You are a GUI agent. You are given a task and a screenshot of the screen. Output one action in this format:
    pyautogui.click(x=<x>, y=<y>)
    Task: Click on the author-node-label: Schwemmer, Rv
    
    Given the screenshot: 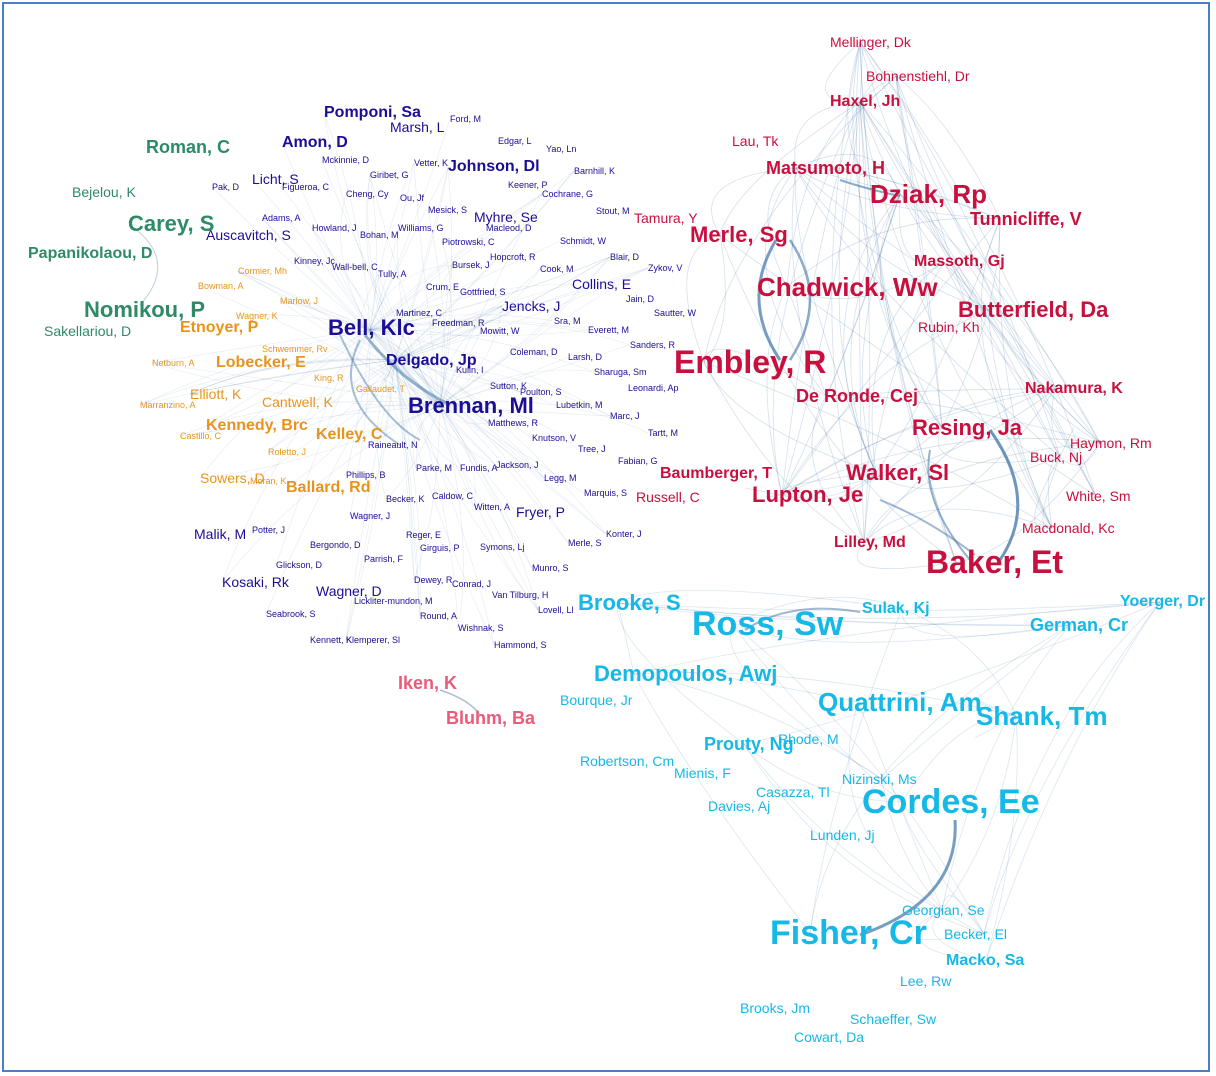 What is the action you would take?
    pyautogui.click(x=295, y=348)
    